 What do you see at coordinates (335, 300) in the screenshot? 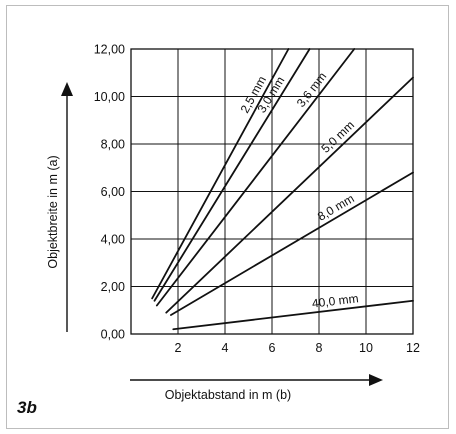
I see `series-label: 40,0 mm` at bounding box center [335, 300].